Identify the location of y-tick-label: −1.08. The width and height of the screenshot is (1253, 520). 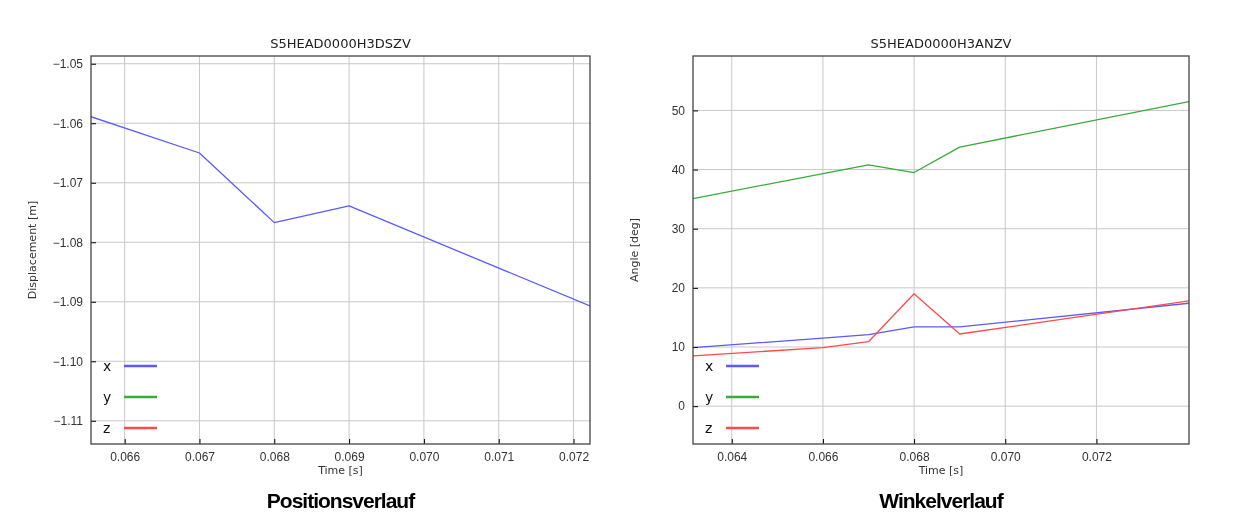
(68, 242).